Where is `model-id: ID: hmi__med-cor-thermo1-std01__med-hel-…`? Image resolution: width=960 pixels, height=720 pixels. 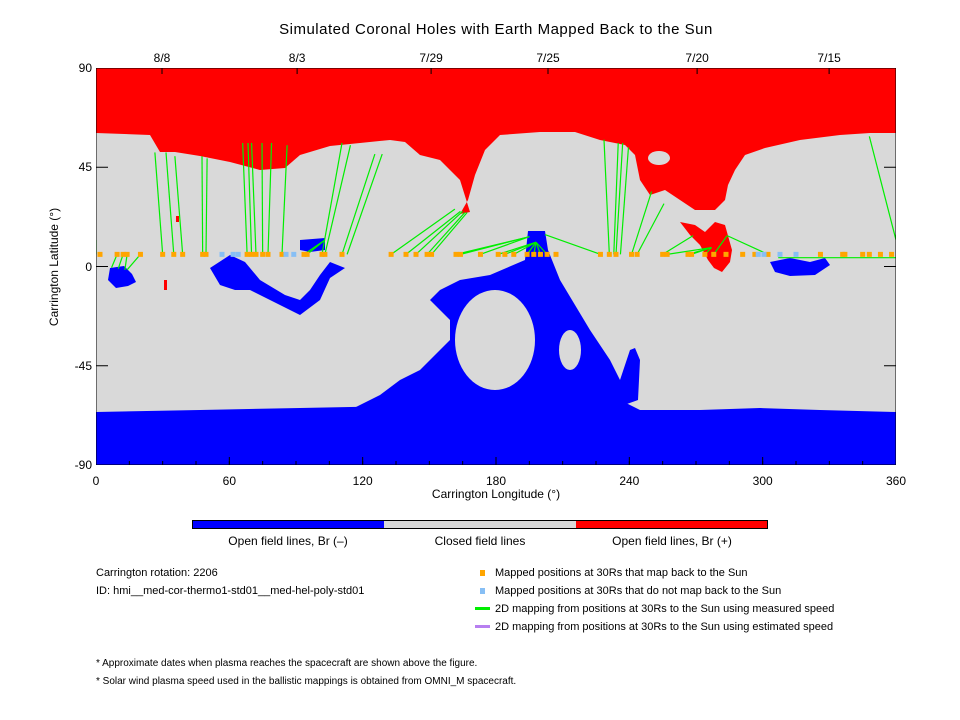 model-id: ID: hmi__med-cor-thermo1-std01__med-hel-… is located at coordinates (230, 591).